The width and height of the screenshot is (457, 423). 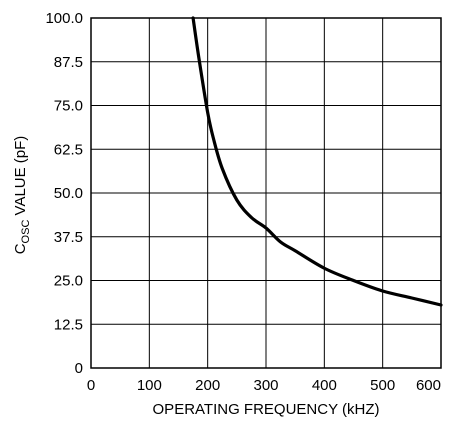 What do you see at coordinates (64, 18) in the screenshot?
I see `y-tick-label: 100.0` at bounding box center [64, 18].